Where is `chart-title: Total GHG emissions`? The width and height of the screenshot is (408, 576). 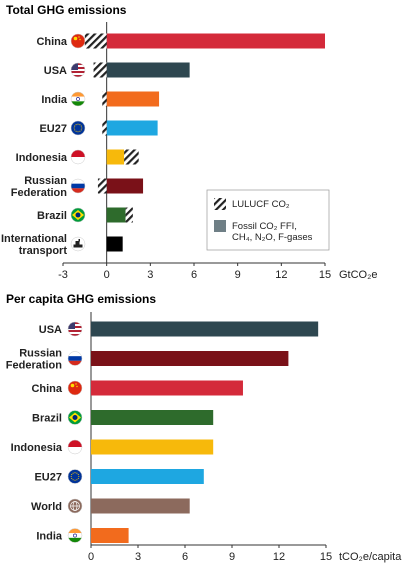
chart-title: Total GHG emissions is located at coordinates (66, 10).